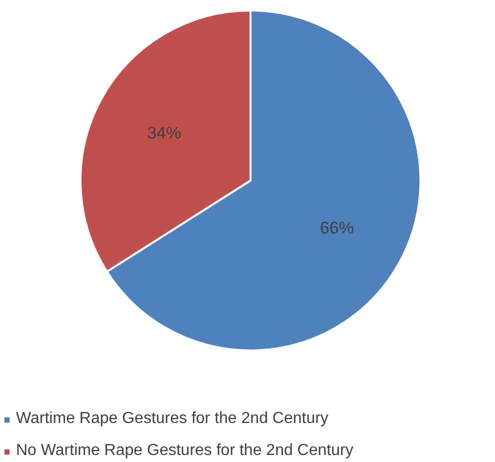  Describe the element at coordinates (172, 419) in the screenshot. I see `legend-label: Wartime Rape Gestures for the 2nd Century` at that location.